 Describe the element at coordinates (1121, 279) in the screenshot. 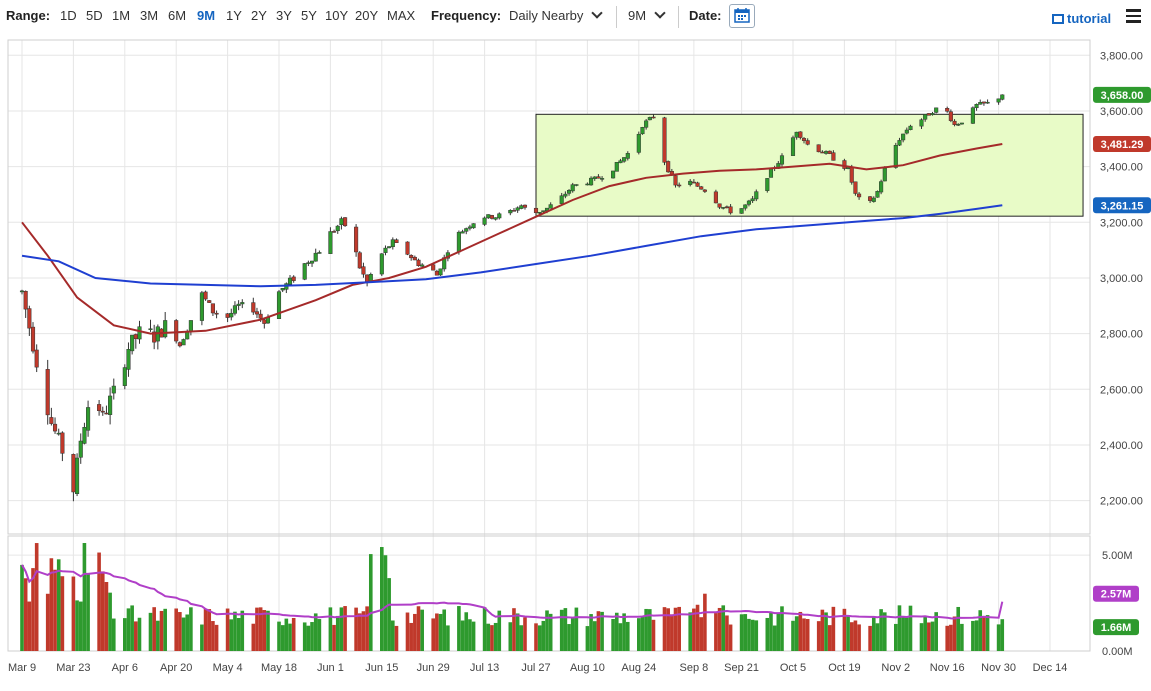

I see `price-axis-tick-label: 3,000.00` at that location.